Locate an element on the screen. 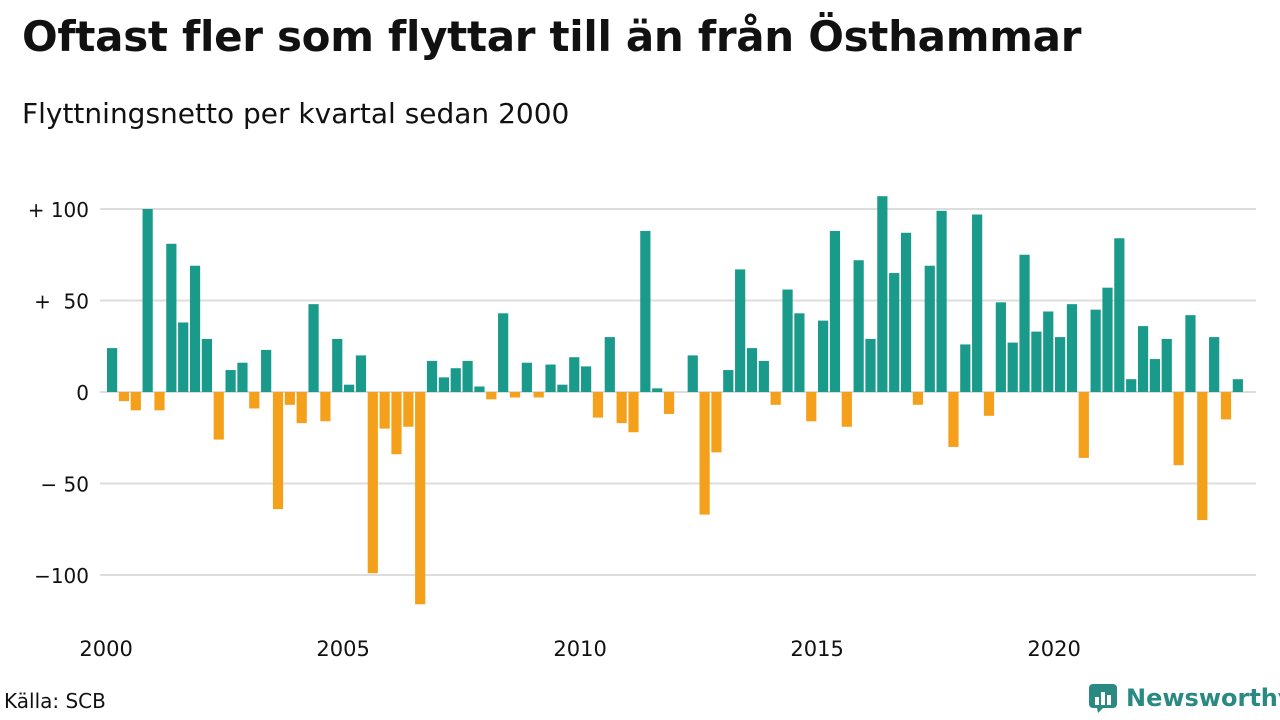 The height and width of the screenshot is (720, 1280). y-tick-label: + 100 is located at coordinates (58, 210).